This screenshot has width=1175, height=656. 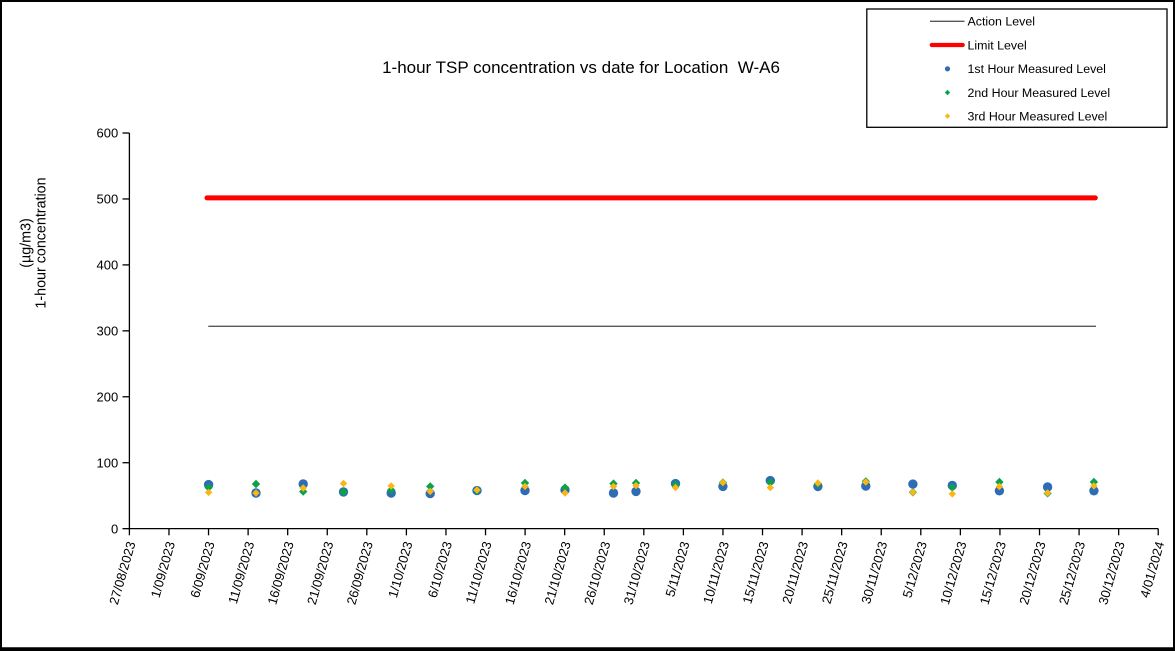 What do you see at coordinates (997, 45) in the screenshot?
I see `svg-text: Limit Level` at bounding box center [997, 45].